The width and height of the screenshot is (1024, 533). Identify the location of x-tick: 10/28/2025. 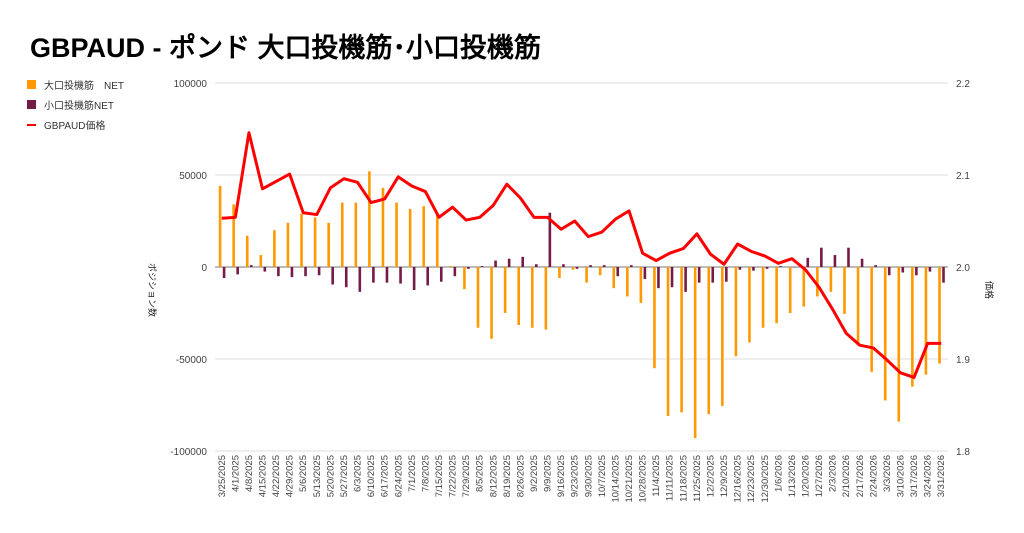
(643, 479).